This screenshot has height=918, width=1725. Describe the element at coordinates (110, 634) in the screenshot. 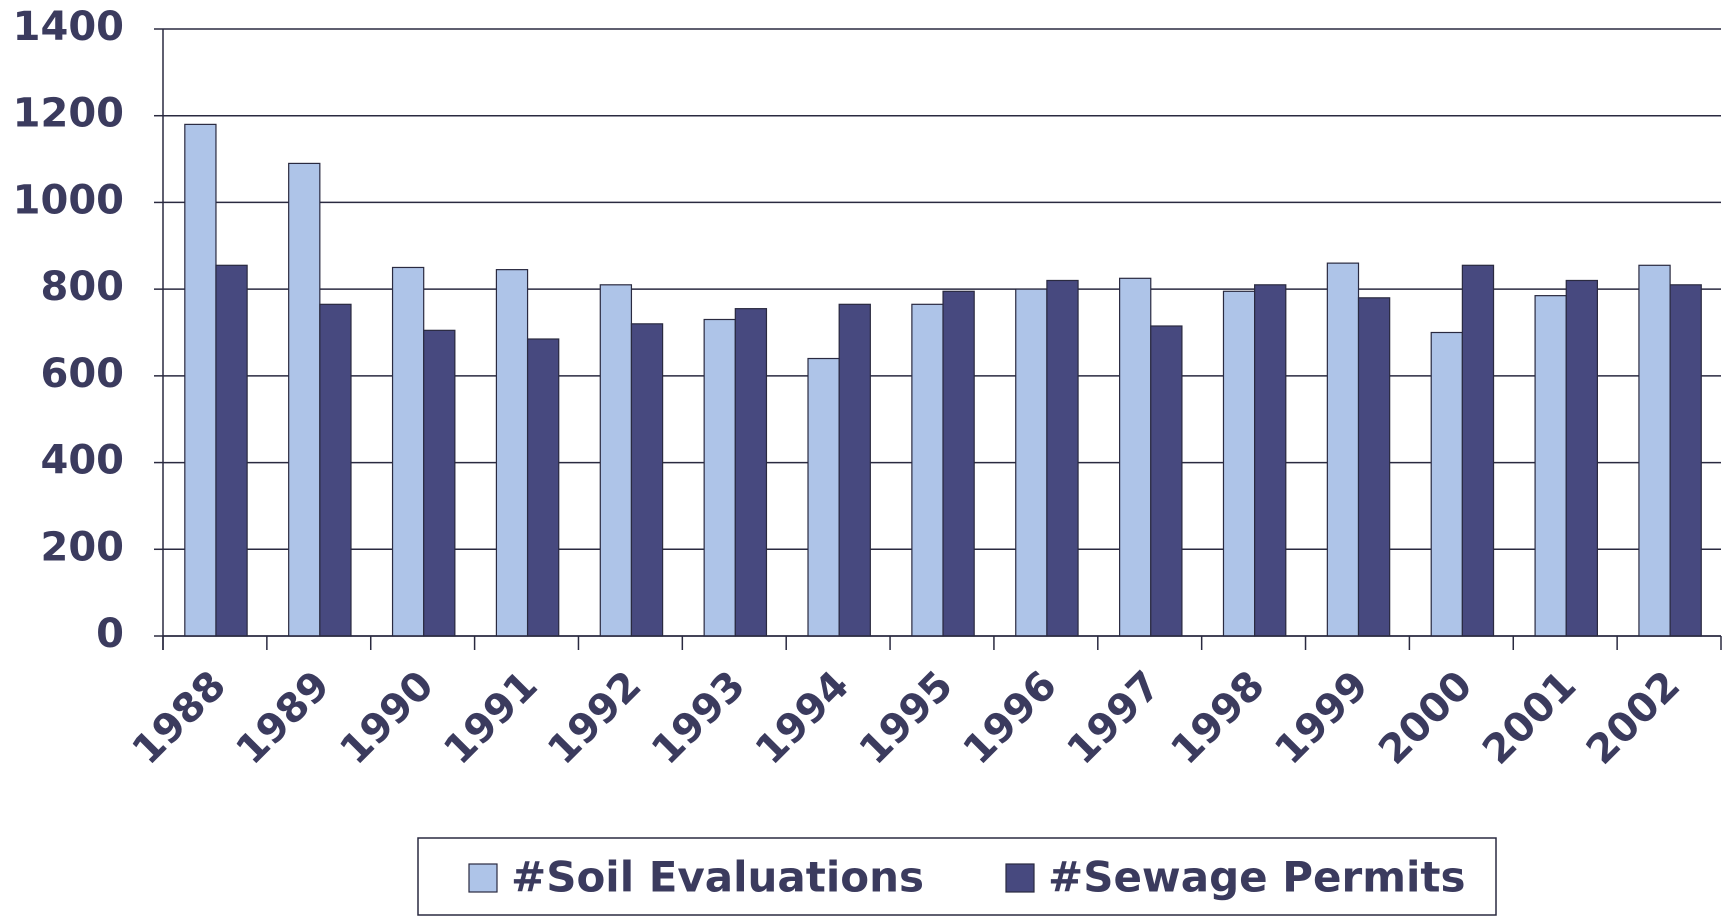

I see `y-tick-label: 0` at that location.